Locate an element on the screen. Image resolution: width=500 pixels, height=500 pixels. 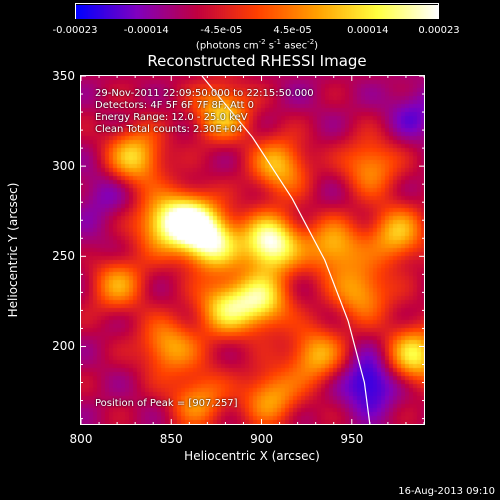
annotation-time: 29-Nov-2011 22:09:50.000 to 22:15:50.000 is located at coordinates (204, 93).